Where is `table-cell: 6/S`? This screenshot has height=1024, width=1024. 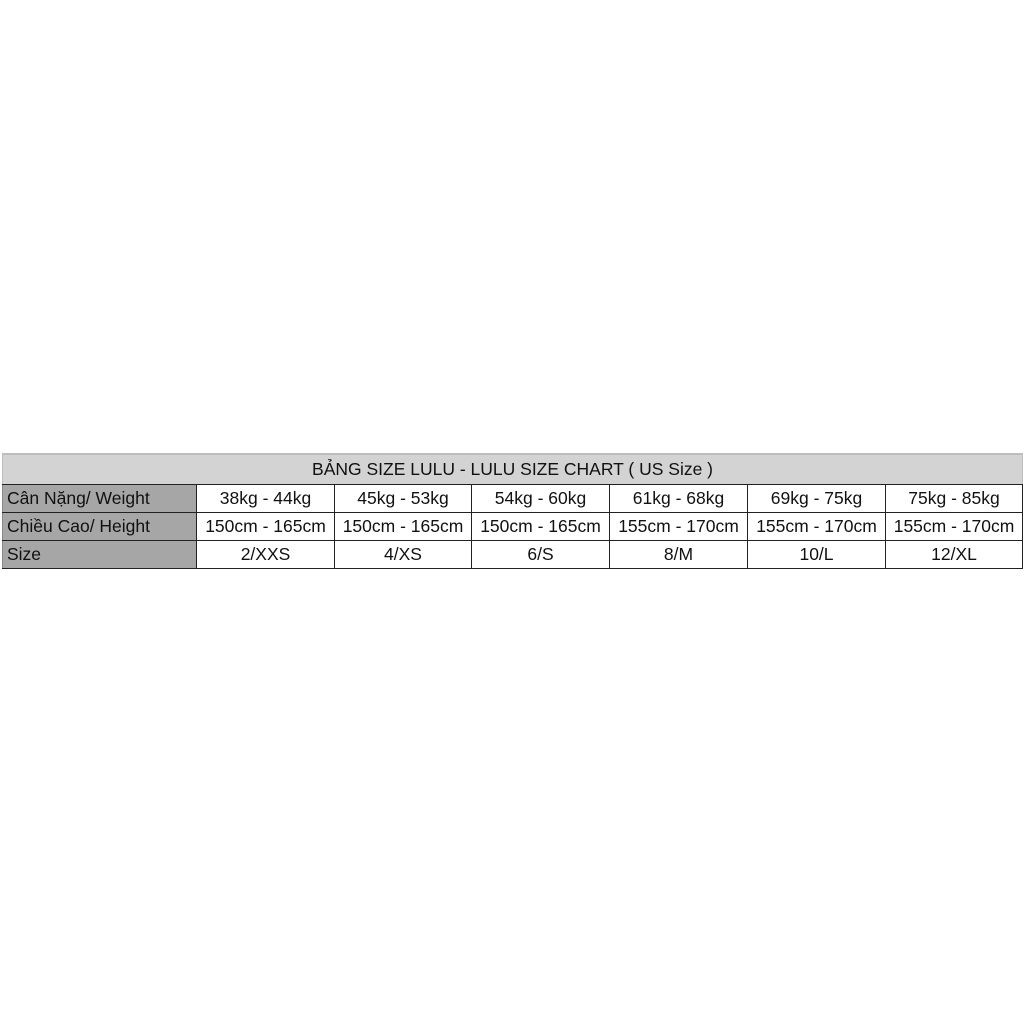
table-cell: 6/S is located at coordinates (540, 554).